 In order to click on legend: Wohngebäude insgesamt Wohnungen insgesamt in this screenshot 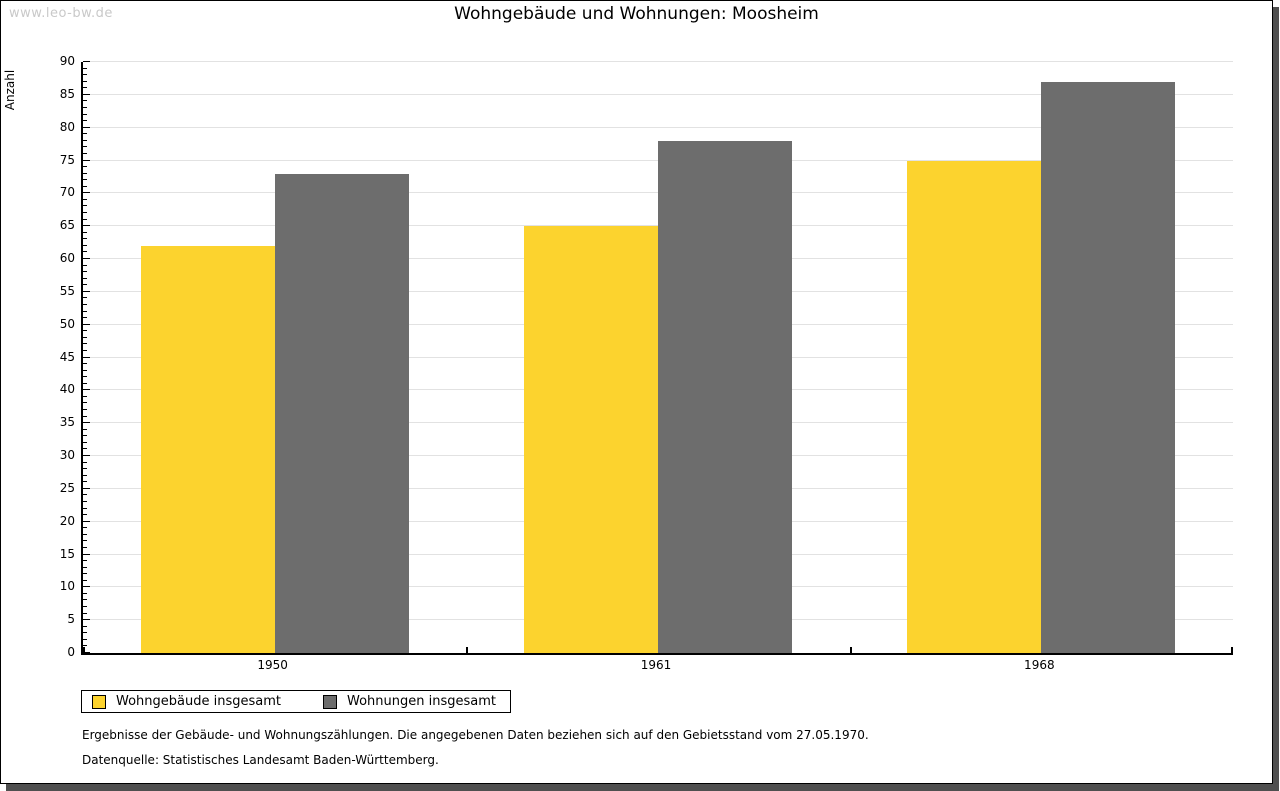, I will do `click(296, 701)`.